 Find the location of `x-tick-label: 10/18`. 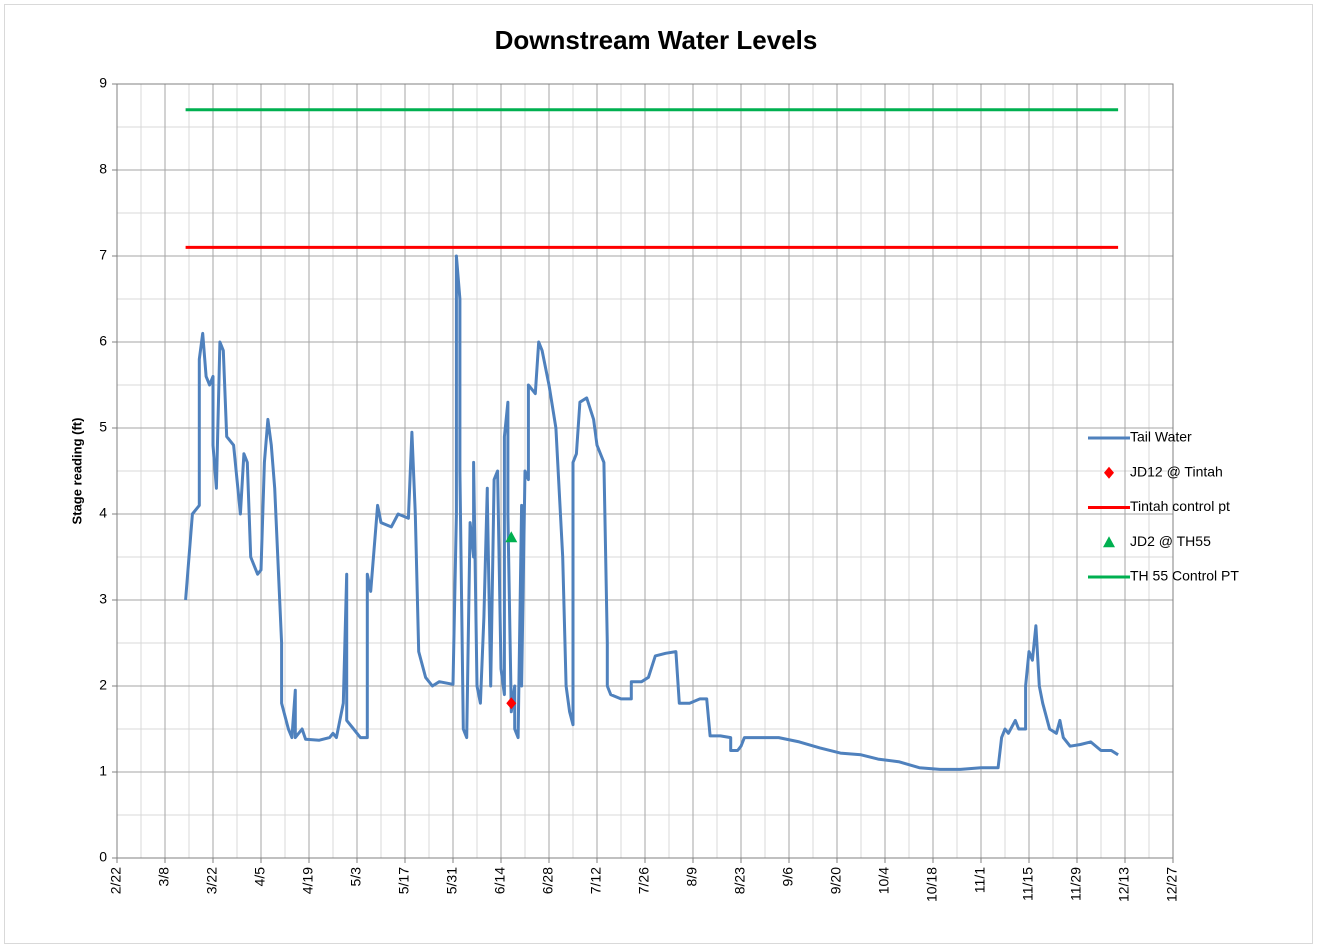

x-tick-label: 10/18 is located at coordinates (932, 884).